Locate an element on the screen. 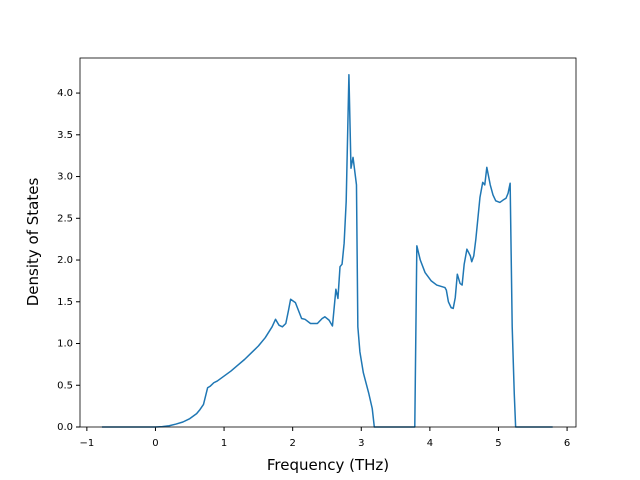 This screenshot has height=480, width=640. y-tick-label: 0.5 is located at coordinates (65, 385).